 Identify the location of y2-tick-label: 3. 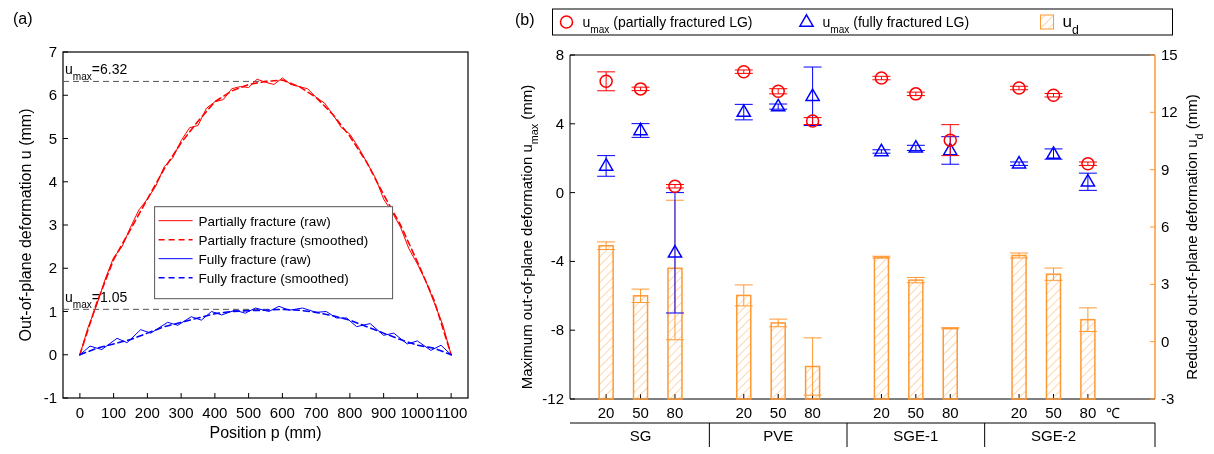
(1165, 284).